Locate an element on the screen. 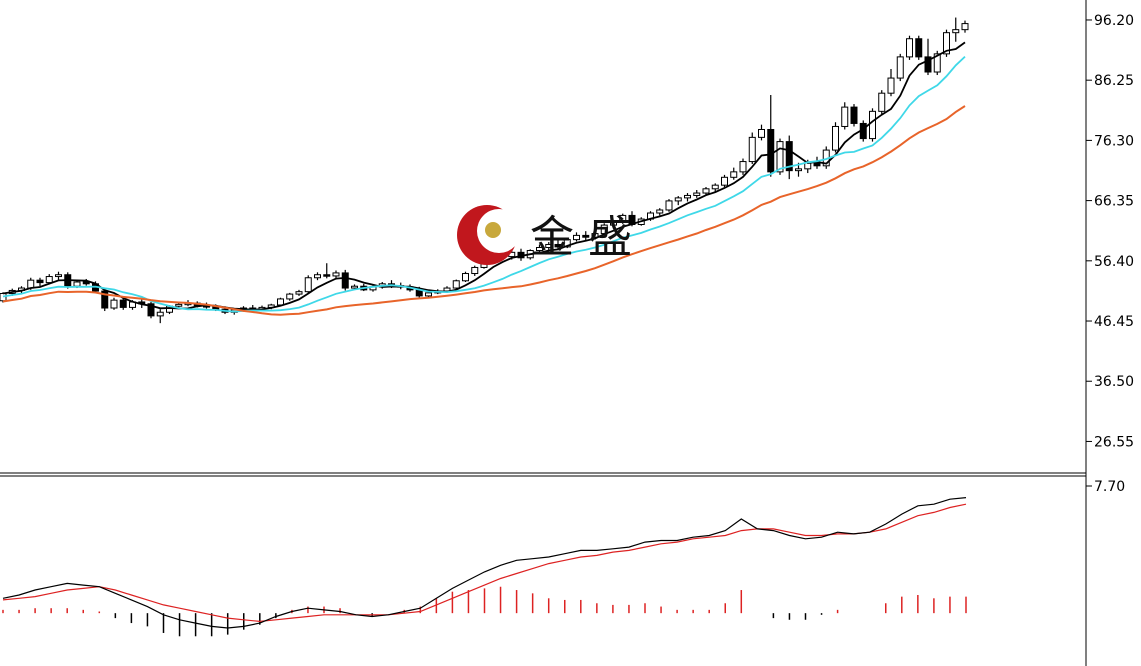 Image resolution: width=1141 pixels, height=666 pixels. price-tick-label: 76.30 is located at coordinates (1114, 141).